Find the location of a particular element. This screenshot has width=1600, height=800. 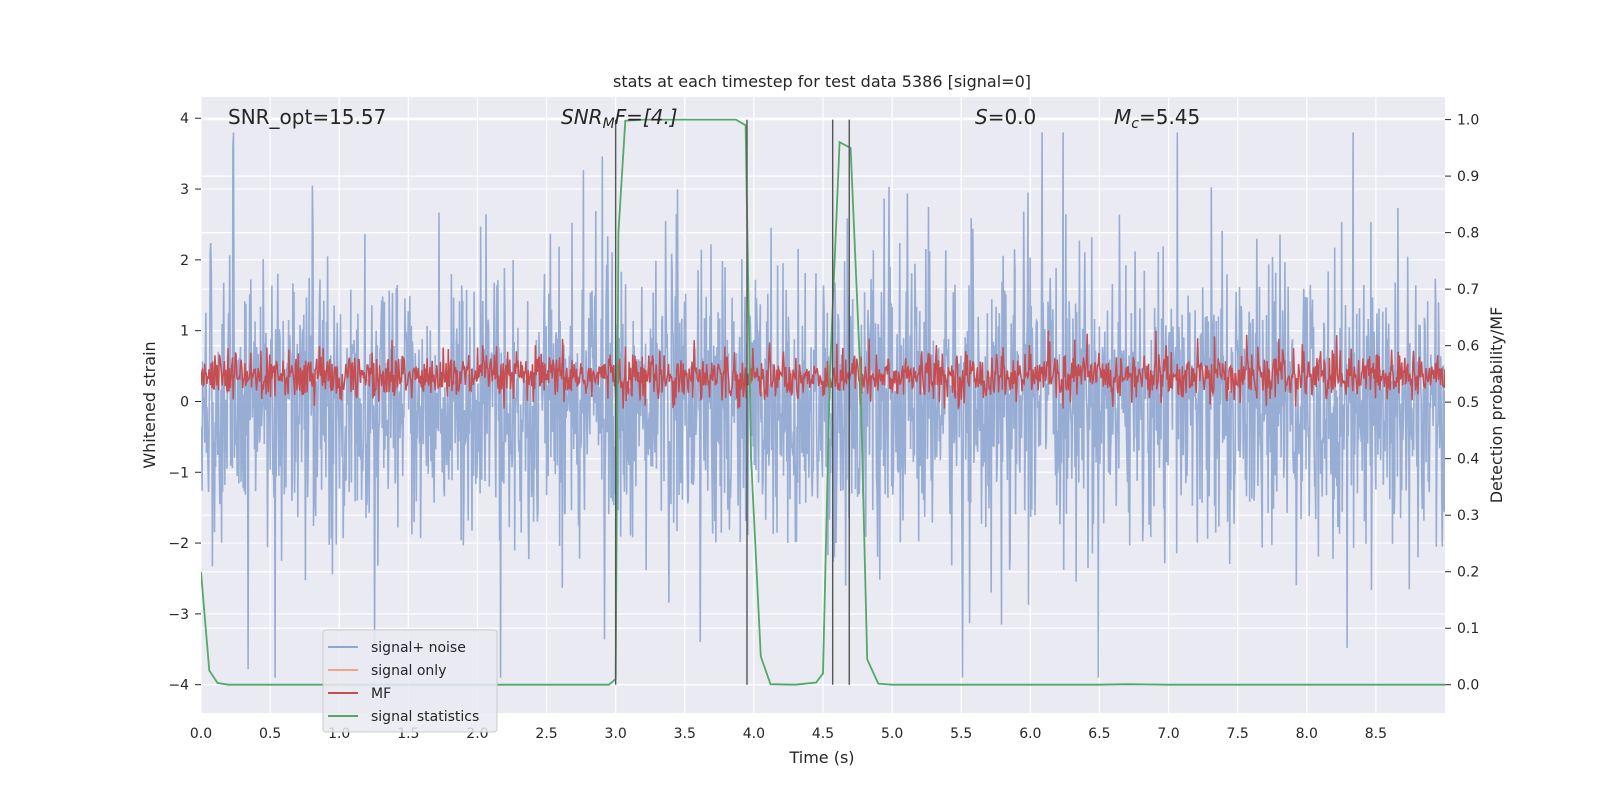

series-mf-line is located at coordinates (823, 369).